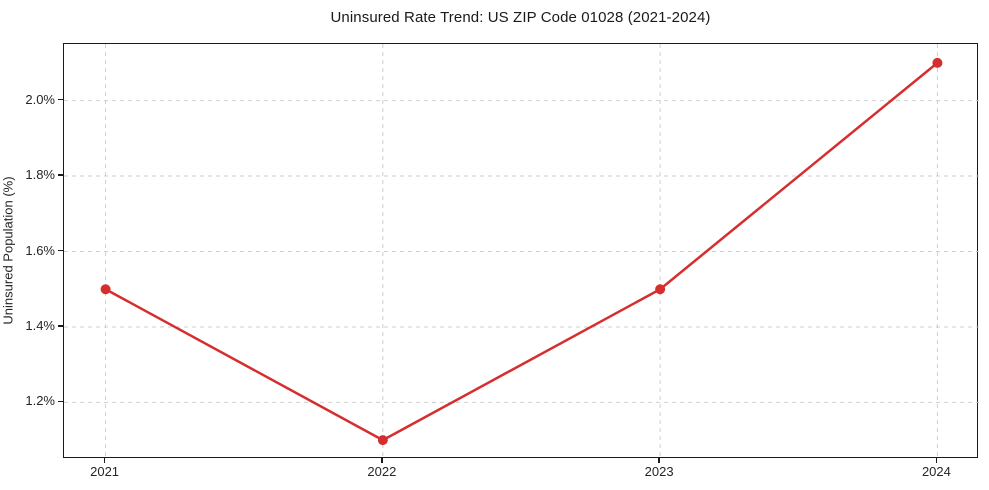 The image size is (989, 490). I want to click on y-axis-tick-label: 1.4%, so click(40, 325).